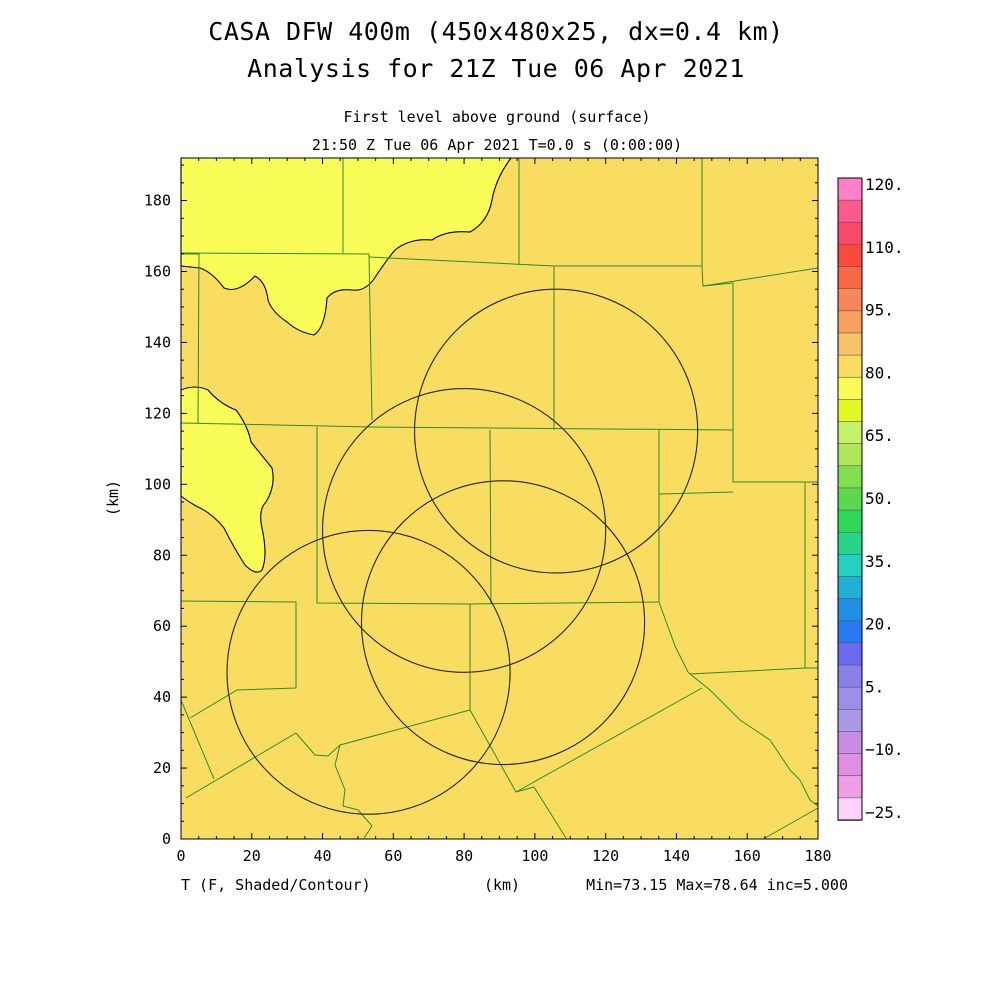 The image size is (1000, 1000). What do you see at coordinates (879, 498) in the screenshot?
I see `colorbar-label: 50.` at bounding box center [879, 498].